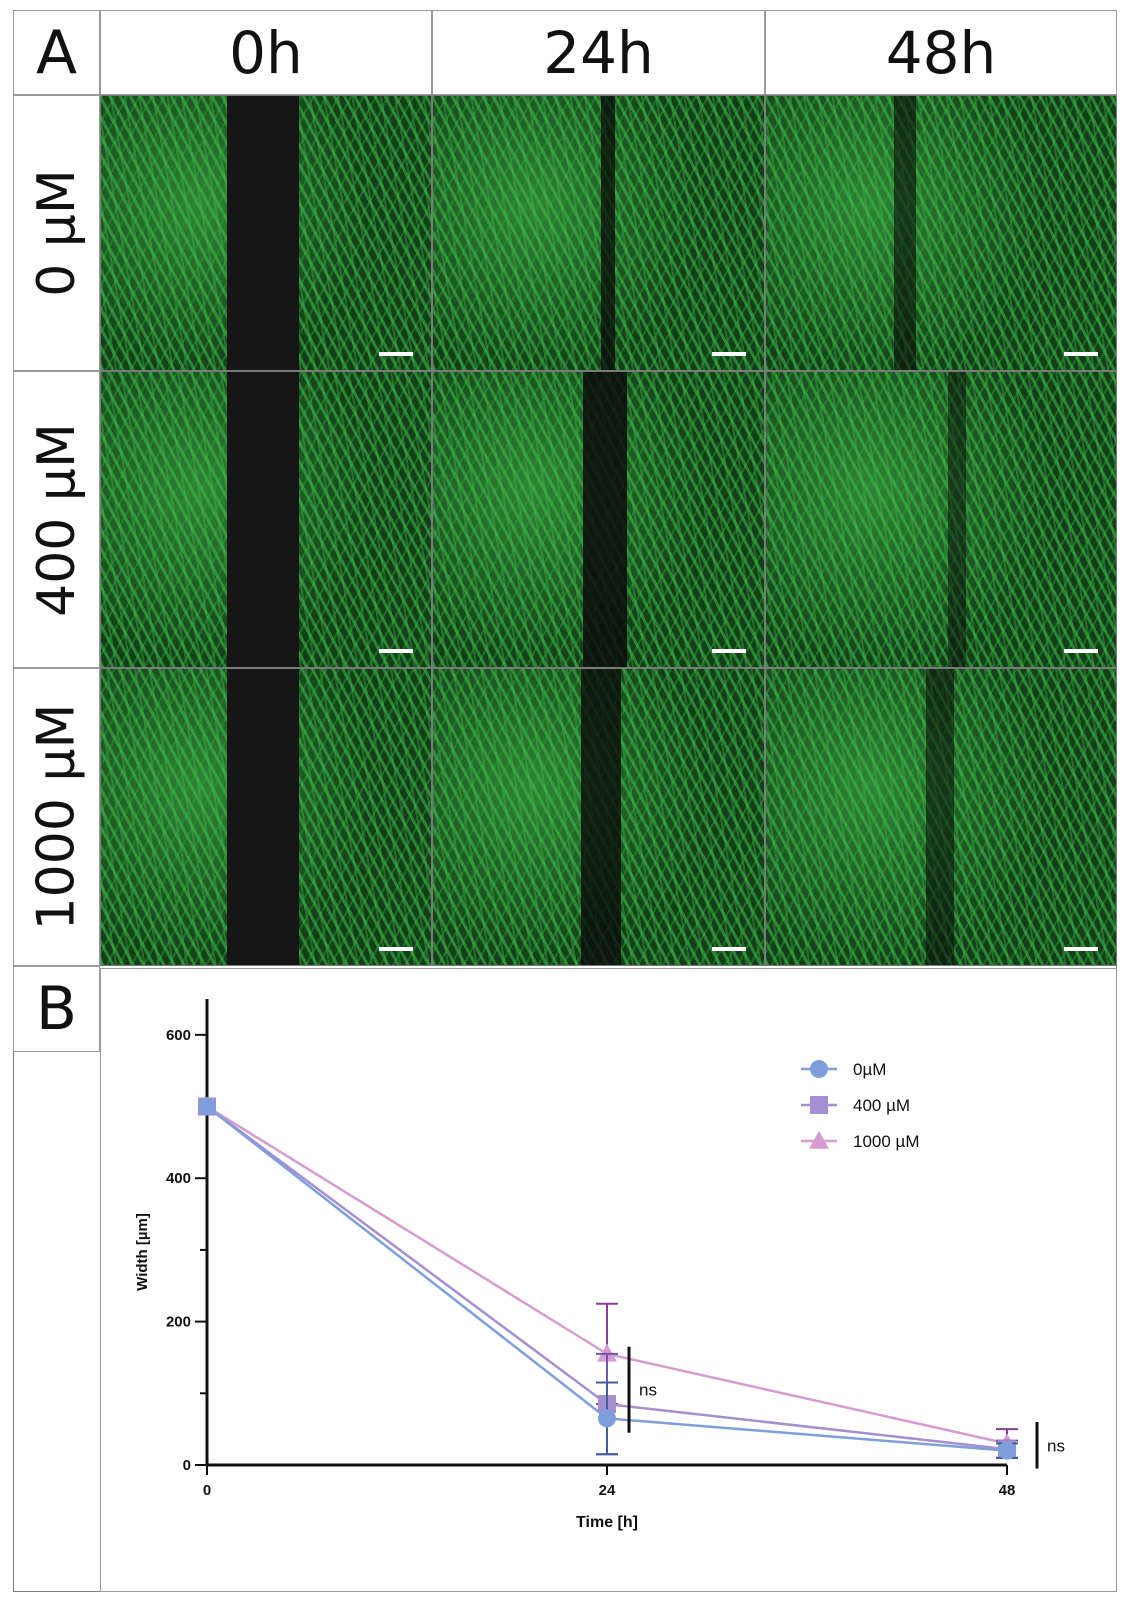 The image size is (1135, 1604). I want to click on micrograph-400um-24h, so click(598, 519).